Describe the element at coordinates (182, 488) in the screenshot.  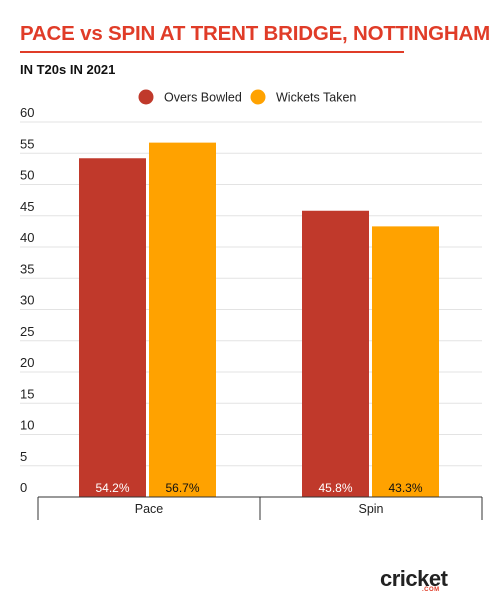
I see `data-label: 56.7%` at that location.